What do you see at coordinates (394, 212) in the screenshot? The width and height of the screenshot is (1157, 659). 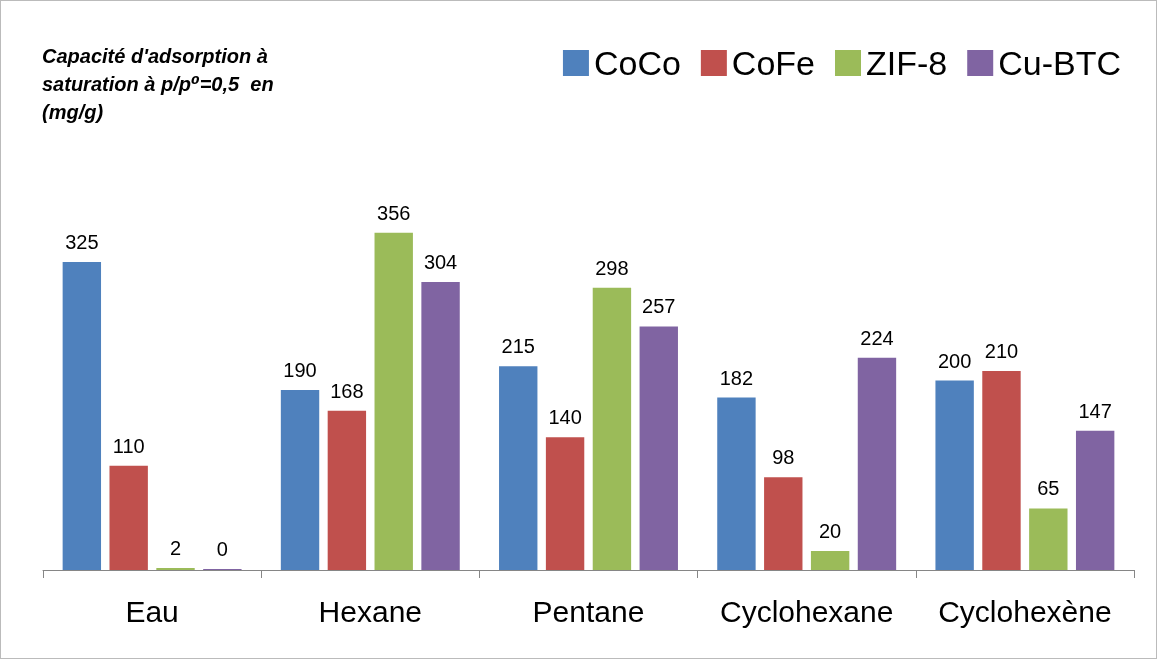 I see `data-label: 356` at bounding box center [394, 212].